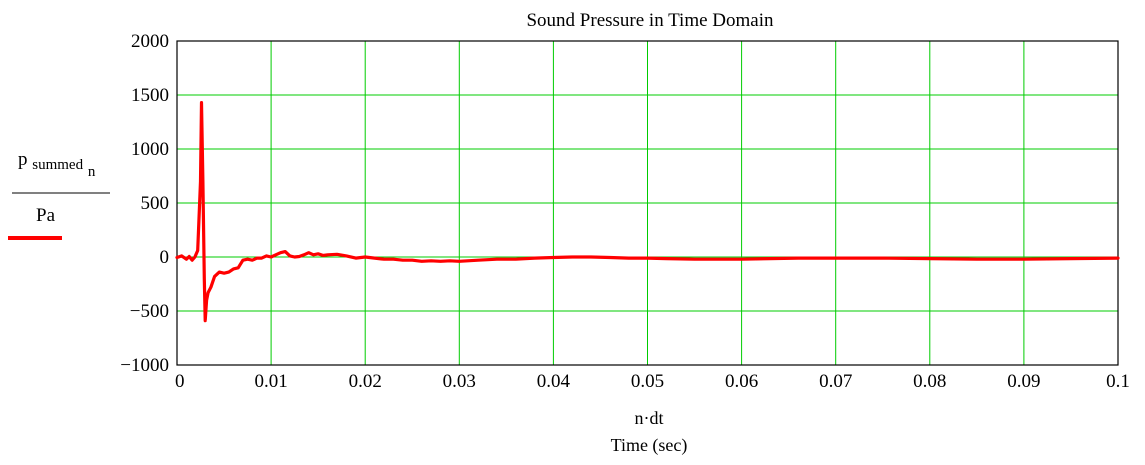  Describe the element at coordinates (365, 381) in the screenshot. I see `x-tick-label: 0.02` at that location.